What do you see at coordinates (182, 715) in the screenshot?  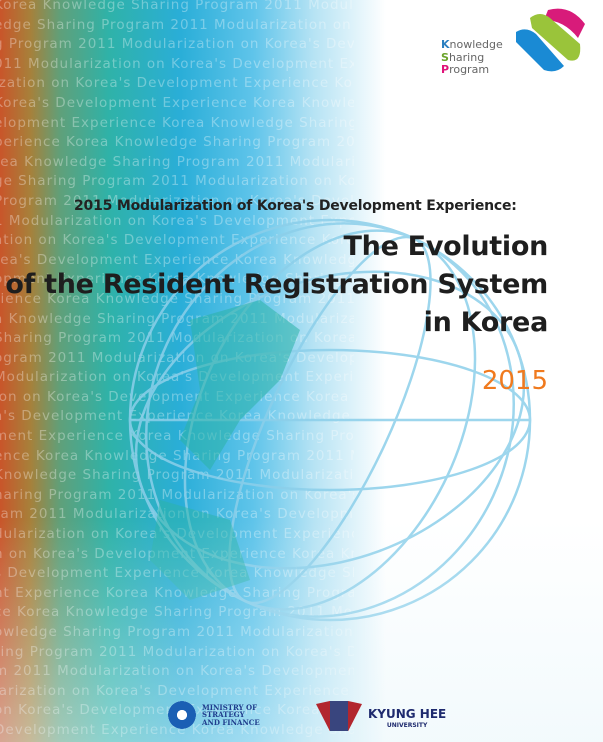 I see `ministry-seal-icon` at bounding box center [182, 715].